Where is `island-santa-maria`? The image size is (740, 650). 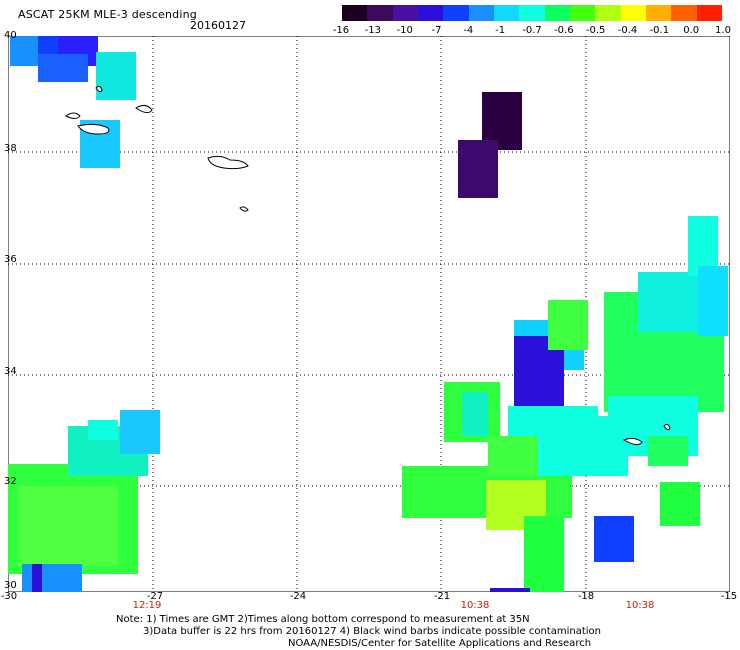
island-santa-maria is located at coordinates (228, 162).